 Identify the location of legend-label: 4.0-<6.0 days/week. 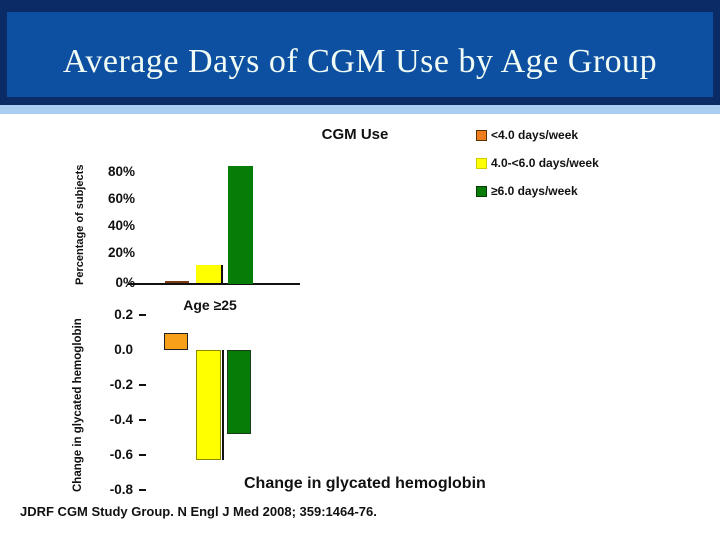
(545, 163).